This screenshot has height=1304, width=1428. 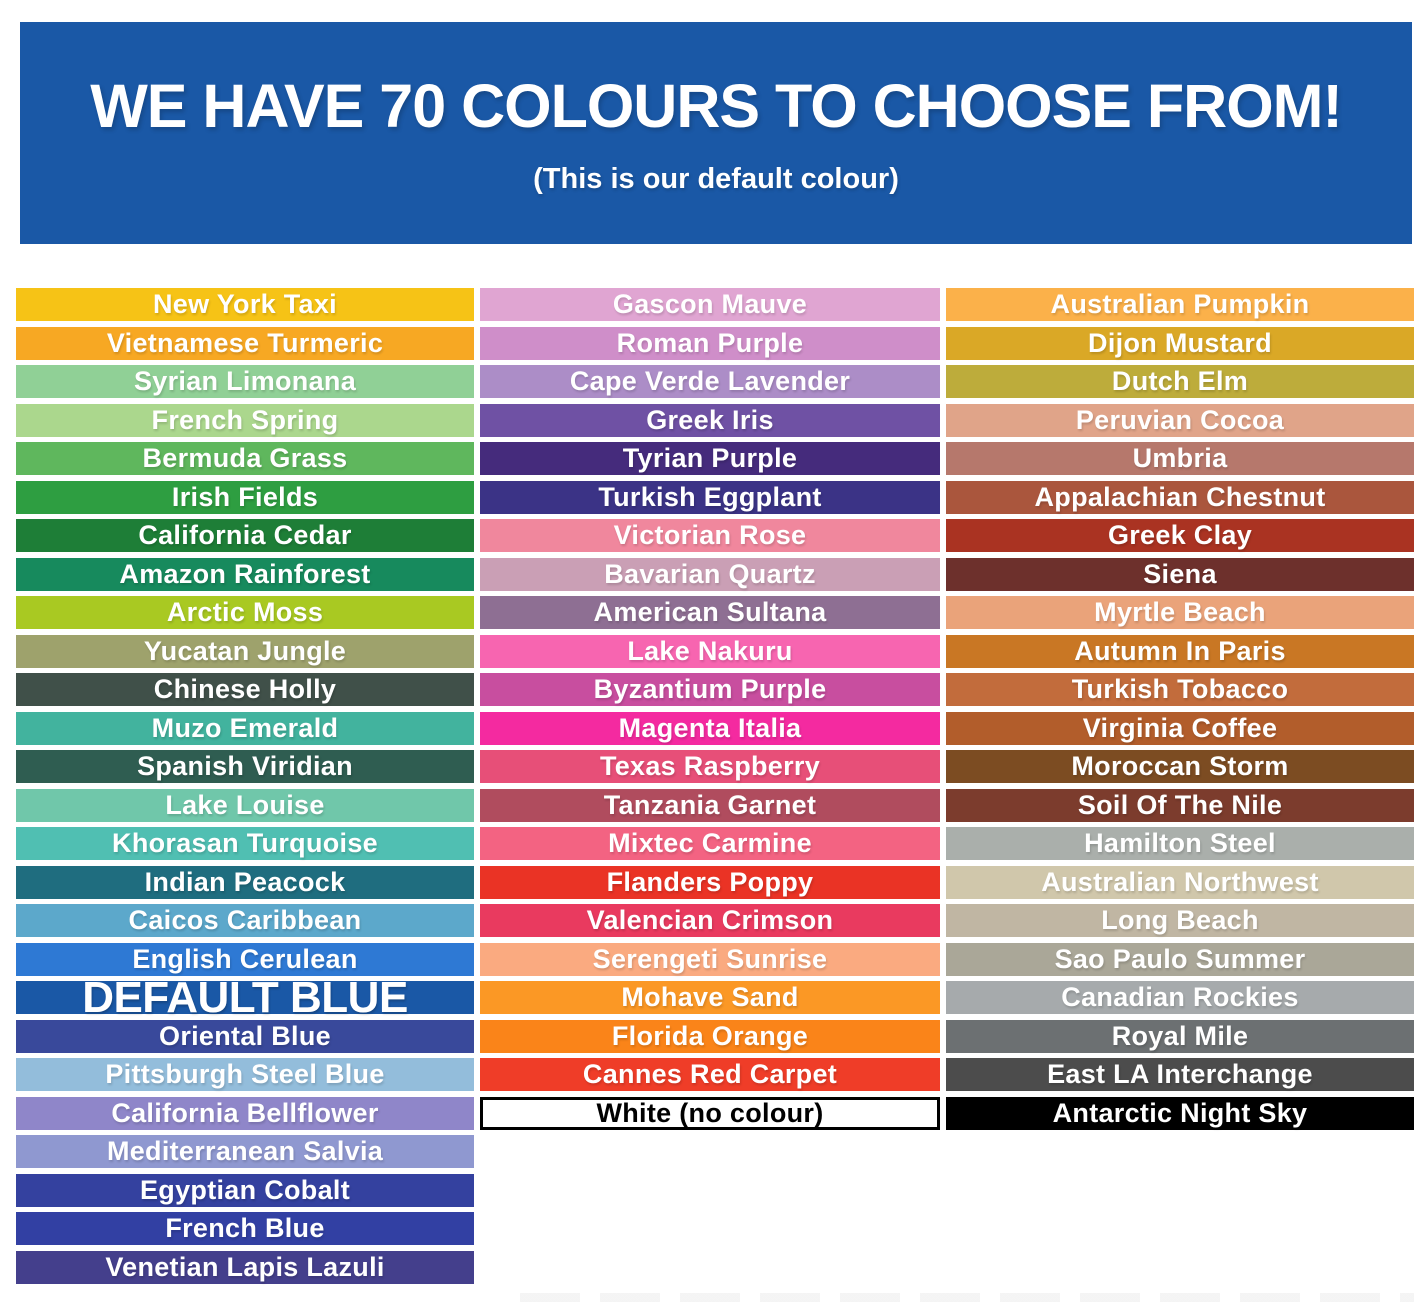 I want to click on swatch-label: Mohave Sand, so click(x=710, y=997).